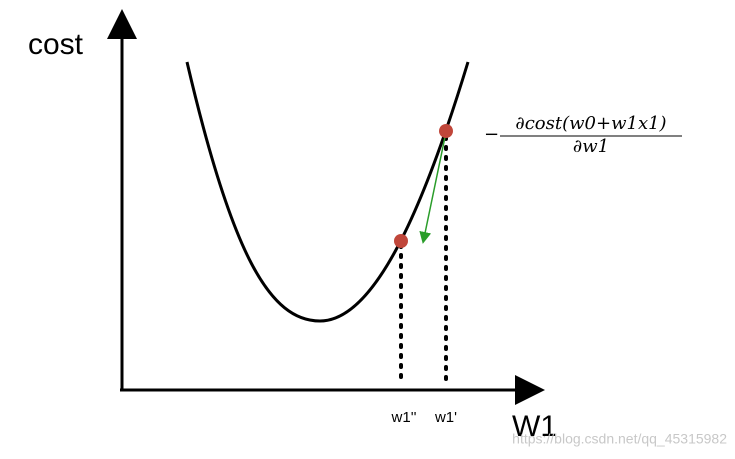 Image resolution: width=735 pixels, height=459 pixels. I want to click on gradient-arrow, so click(432, 190).